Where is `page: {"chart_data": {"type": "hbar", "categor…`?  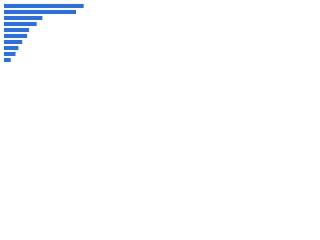 page: {"chart_data": {"type": "hbar", "categor… is located at coordinates (50, 35).